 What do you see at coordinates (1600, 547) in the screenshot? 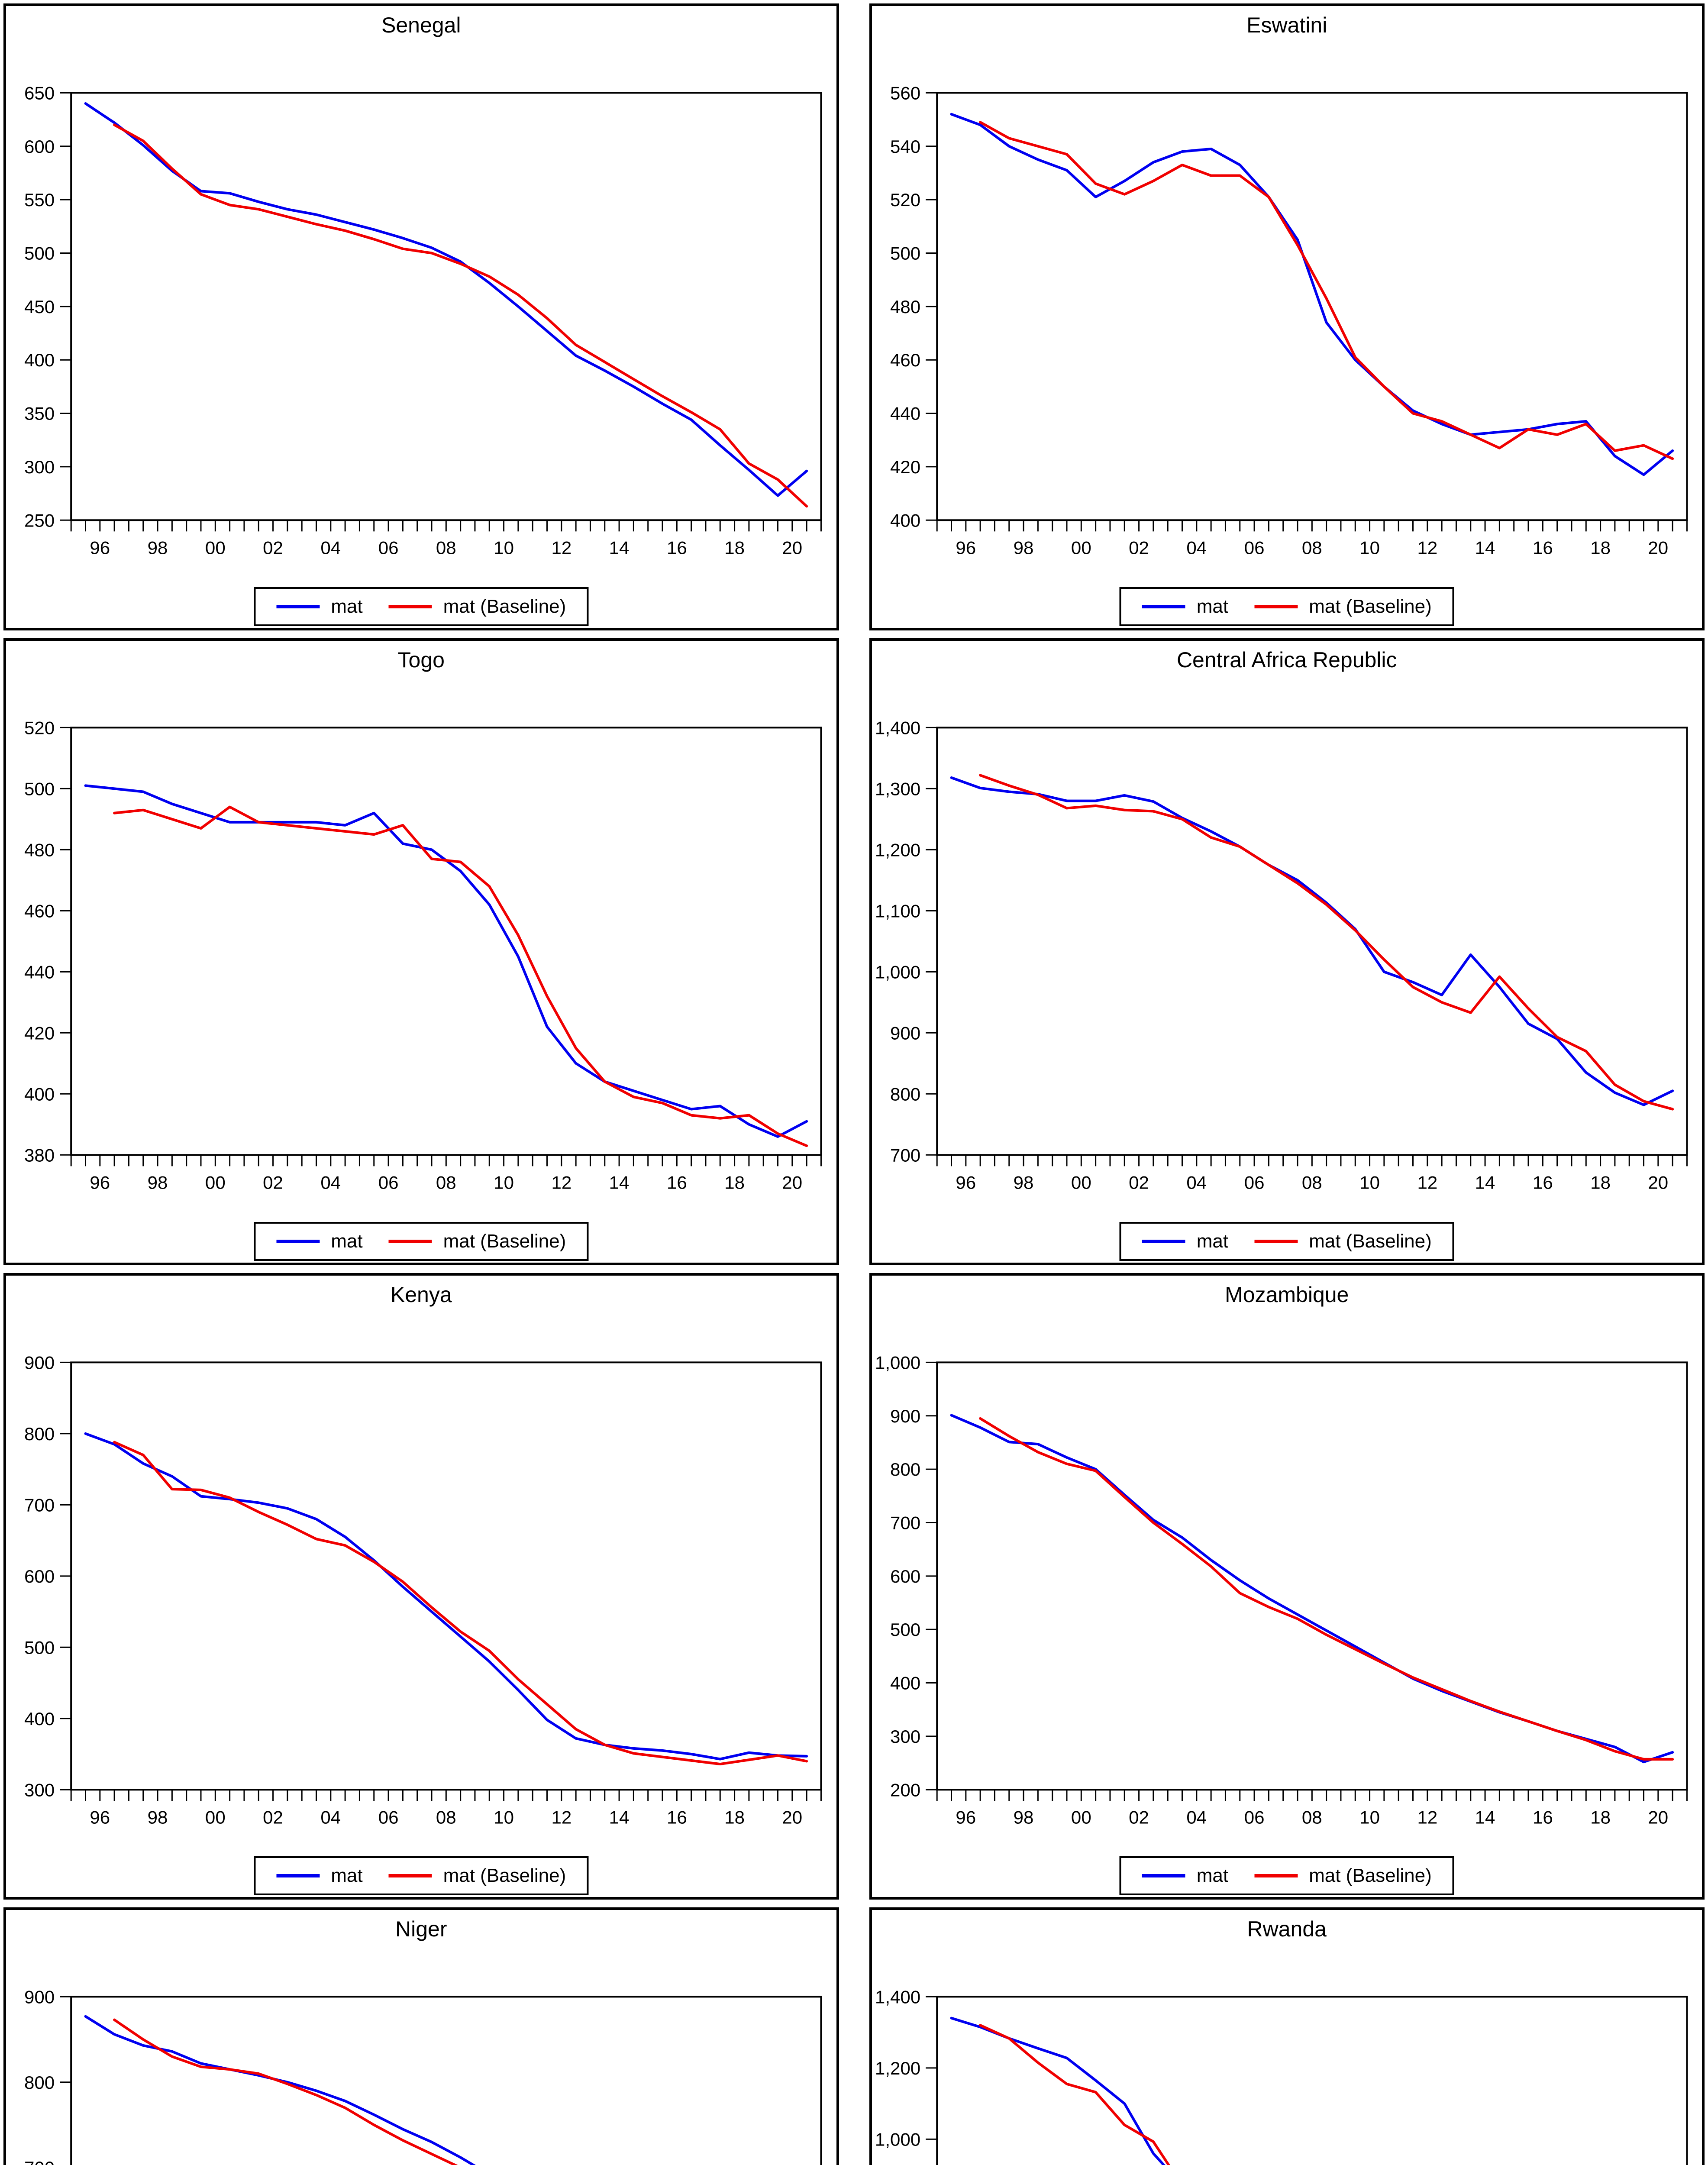
I see `svg-text: 18` at bounding box center [1600, 547].